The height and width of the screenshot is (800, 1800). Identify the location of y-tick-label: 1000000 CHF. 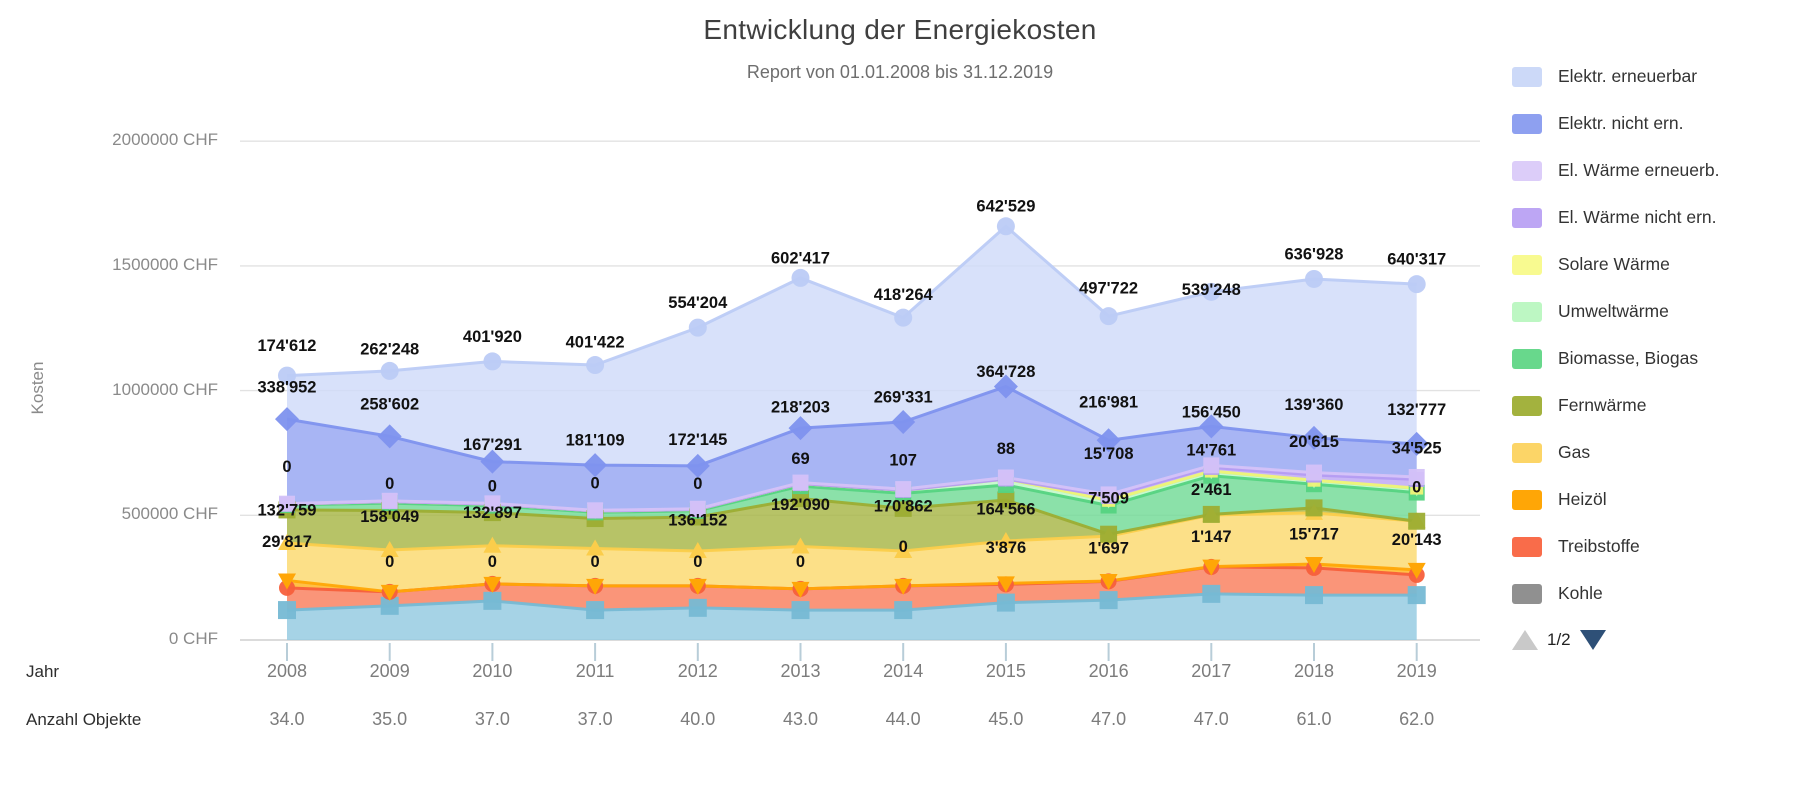
(165, 389).